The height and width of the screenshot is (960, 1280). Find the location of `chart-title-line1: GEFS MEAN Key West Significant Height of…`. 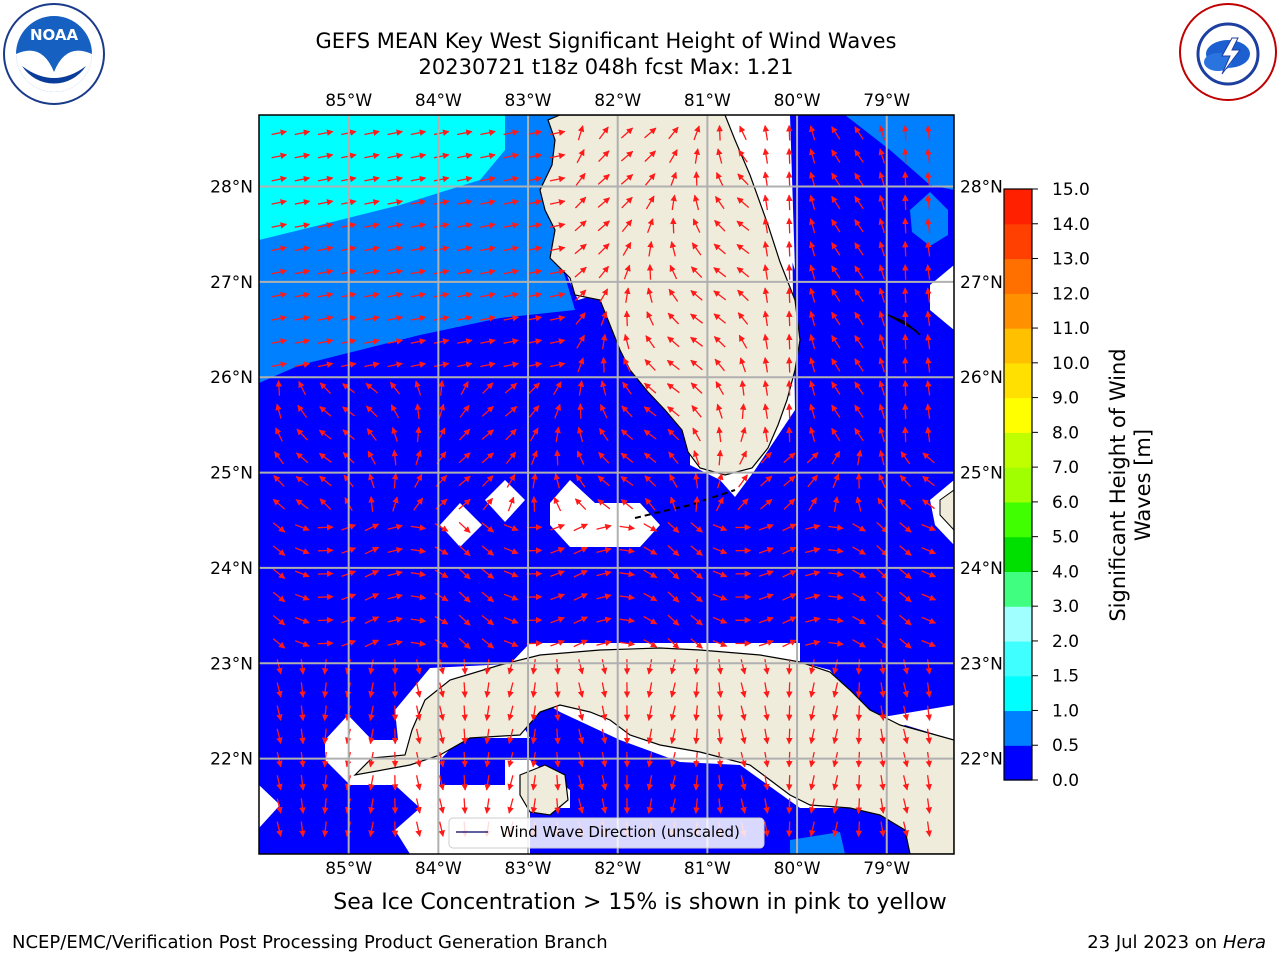

chart-title-line1: GEFS MEAN Key West Significant Height of… is located at coordinates (606, 41).